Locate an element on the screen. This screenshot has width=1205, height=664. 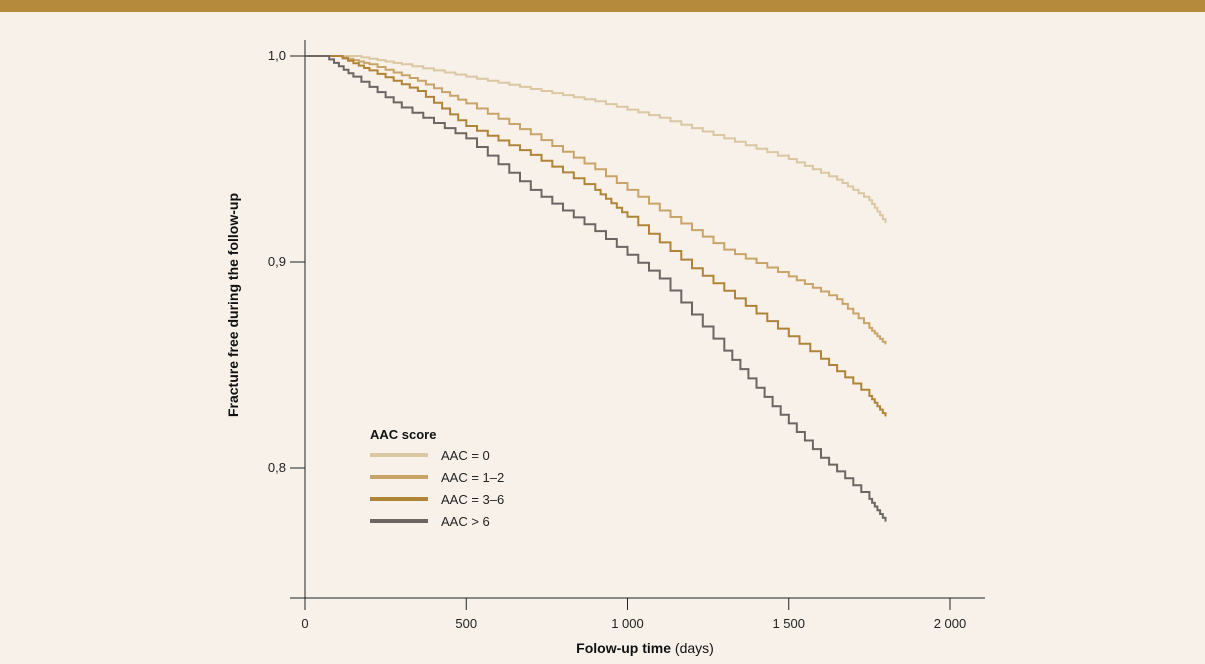
legend-title: AAC score is located at coordinates (403, 434).